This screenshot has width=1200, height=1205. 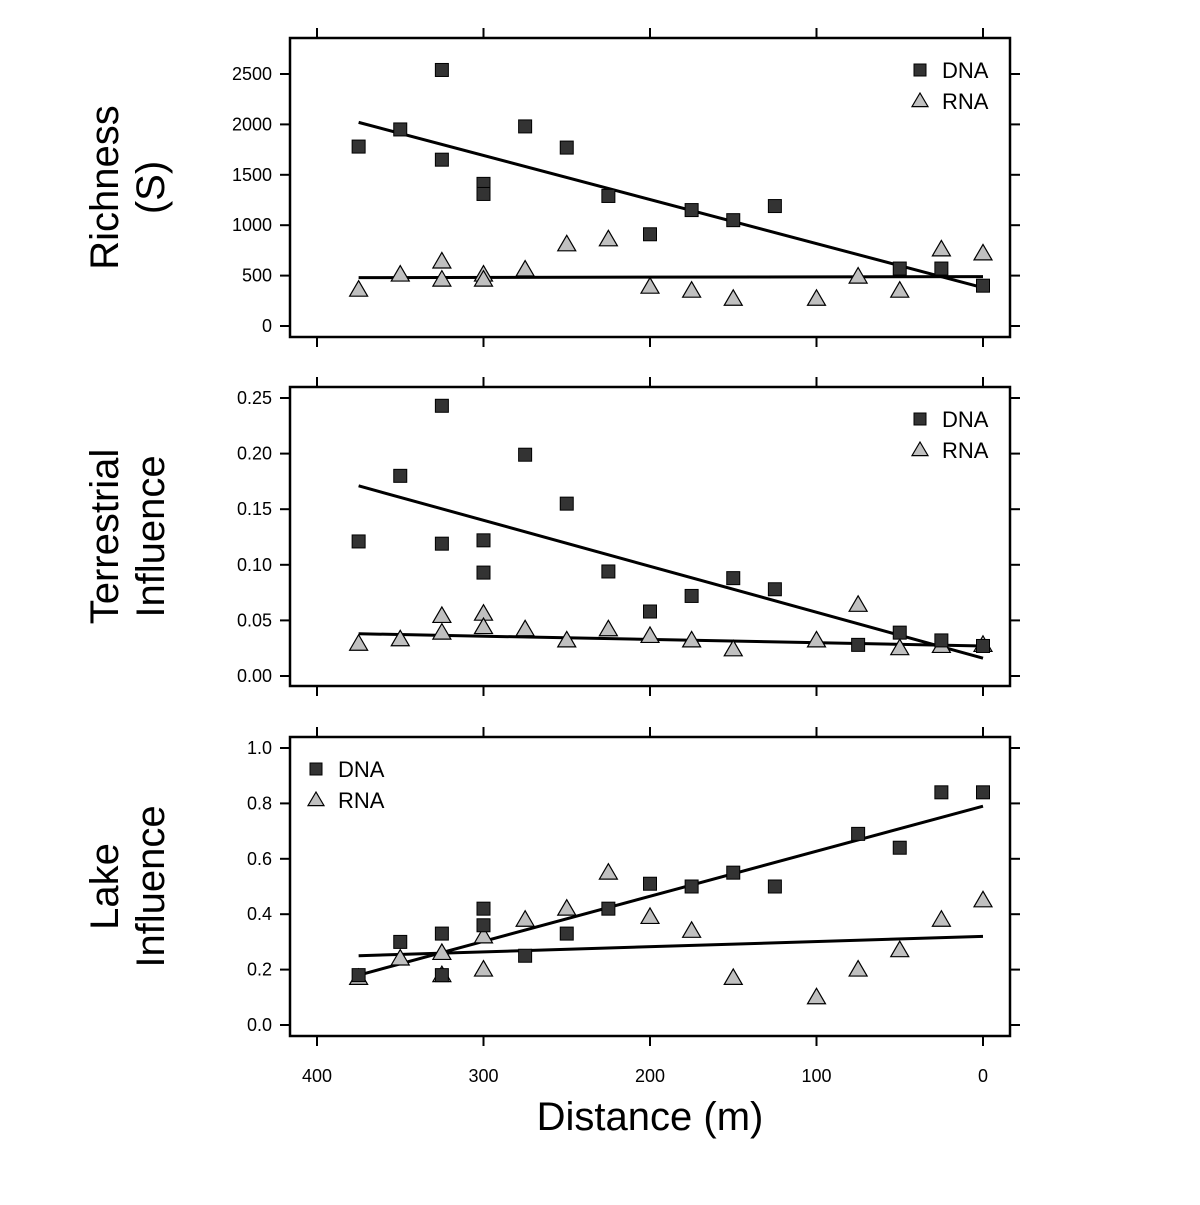 What do you see at coordinates (105, 886) in the screenshot?
I see `y-axis-label-line: Lake` at bounding box center [105, 886].